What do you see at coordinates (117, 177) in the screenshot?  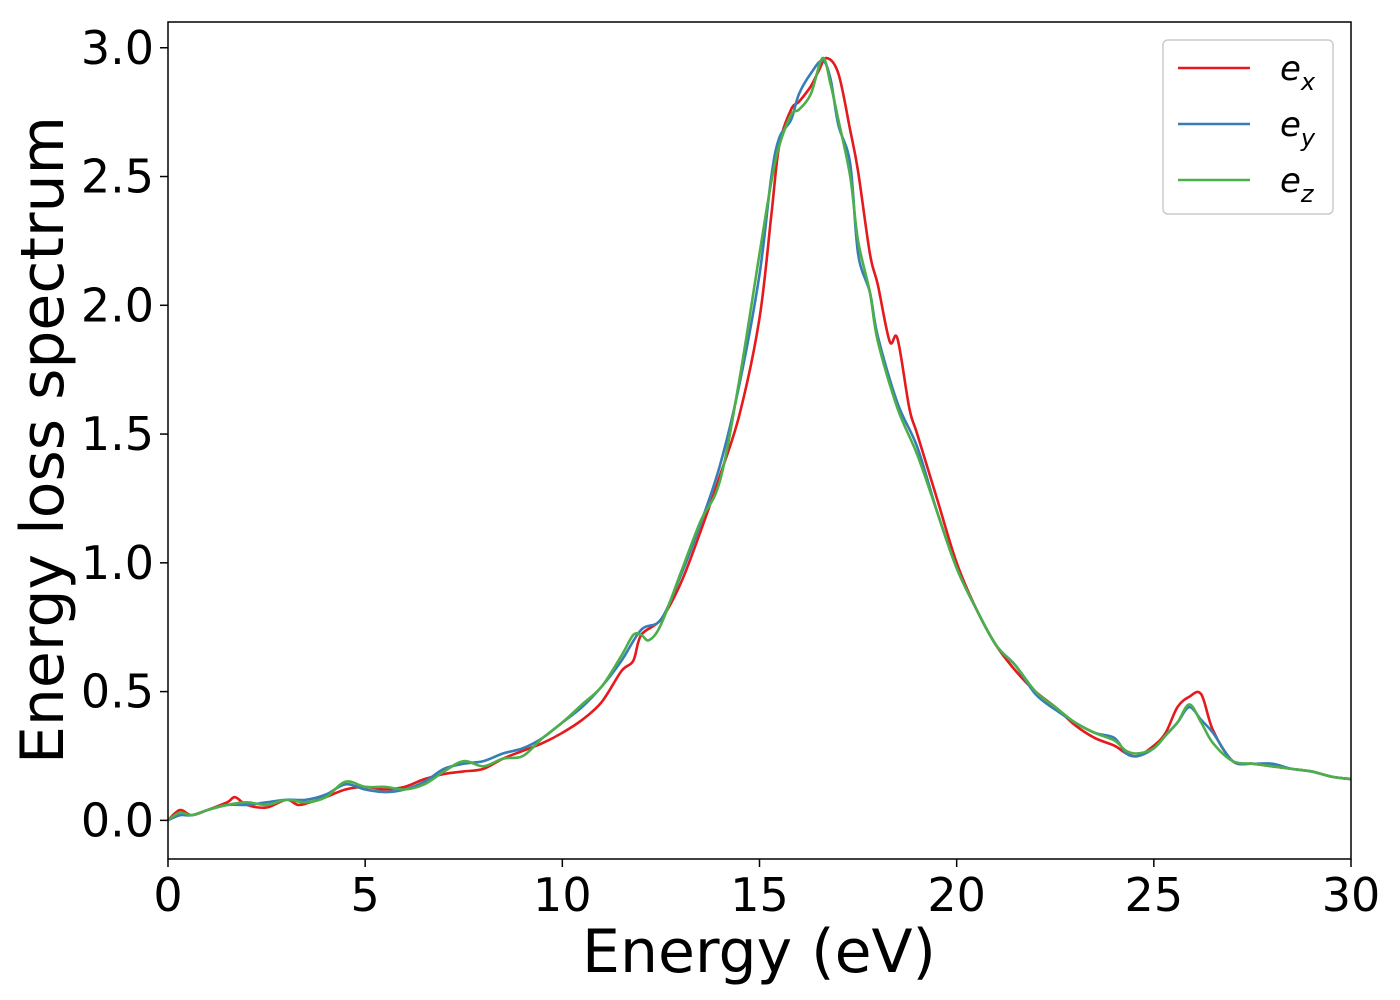 I see `y-tick-label: 2.5` at bounding box center [117, 177].